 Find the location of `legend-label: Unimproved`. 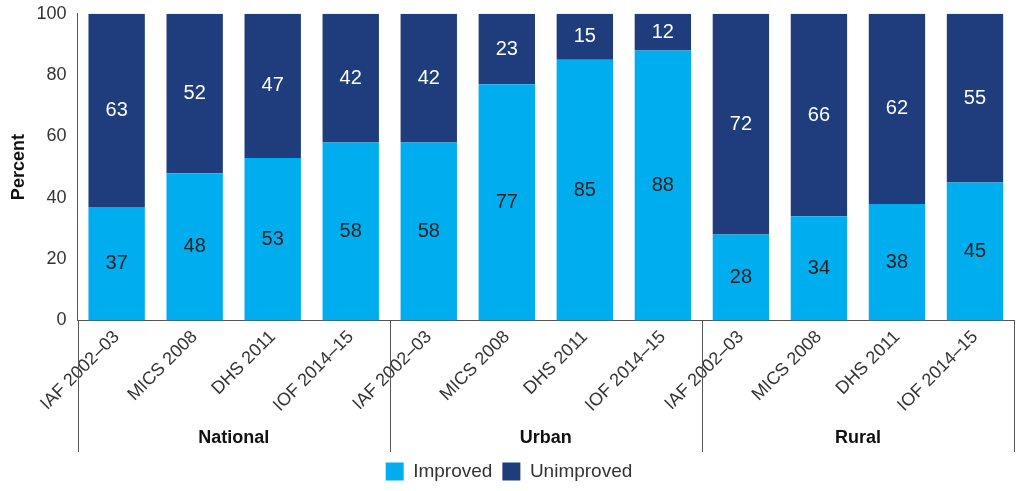

legend-label: Unimproved is located at coordinates (581, 470).